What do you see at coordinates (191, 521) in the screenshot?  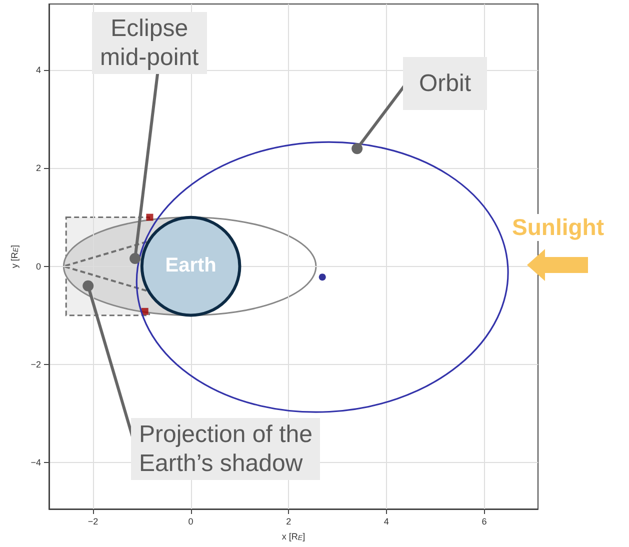 I see `x-tick-label: 0` at bounding box center [191, 521].